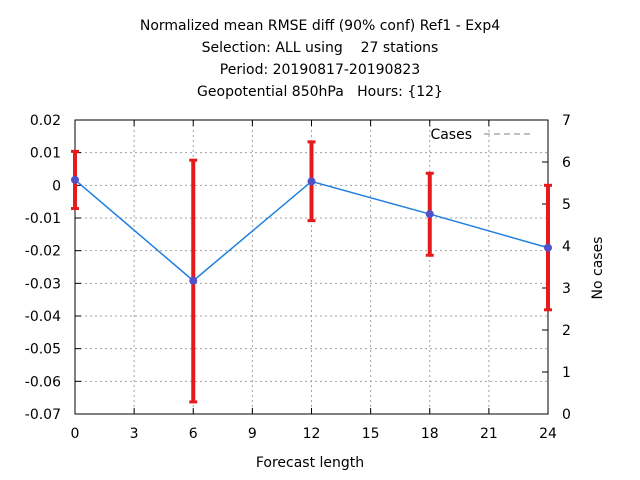 The width and height of the screenshot is (640, 480). I want to click on x-tick-label: 21, so click(489, 434).